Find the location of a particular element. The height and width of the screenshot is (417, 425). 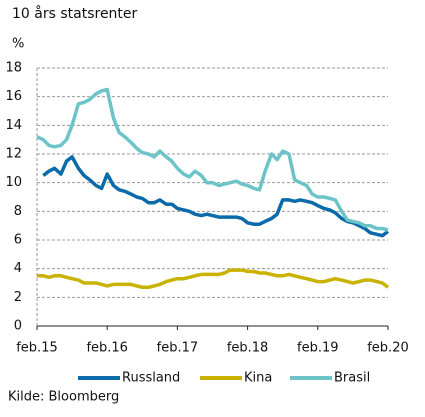

chart-title: 10 års statsrenter is located at coordinates (75, 13).